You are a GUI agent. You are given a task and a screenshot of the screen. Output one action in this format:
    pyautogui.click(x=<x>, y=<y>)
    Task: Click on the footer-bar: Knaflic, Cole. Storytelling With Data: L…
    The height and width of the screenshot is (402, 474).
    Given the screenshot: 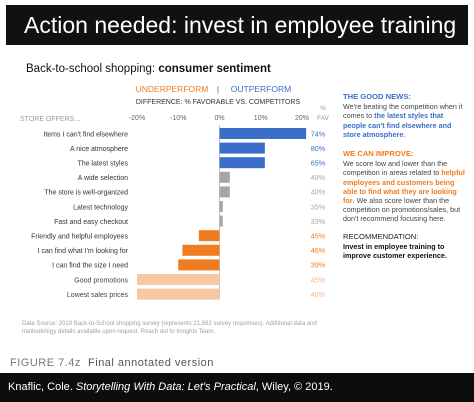 What is the action you would take?
    pyautogui.click(x=237, y=387)
    